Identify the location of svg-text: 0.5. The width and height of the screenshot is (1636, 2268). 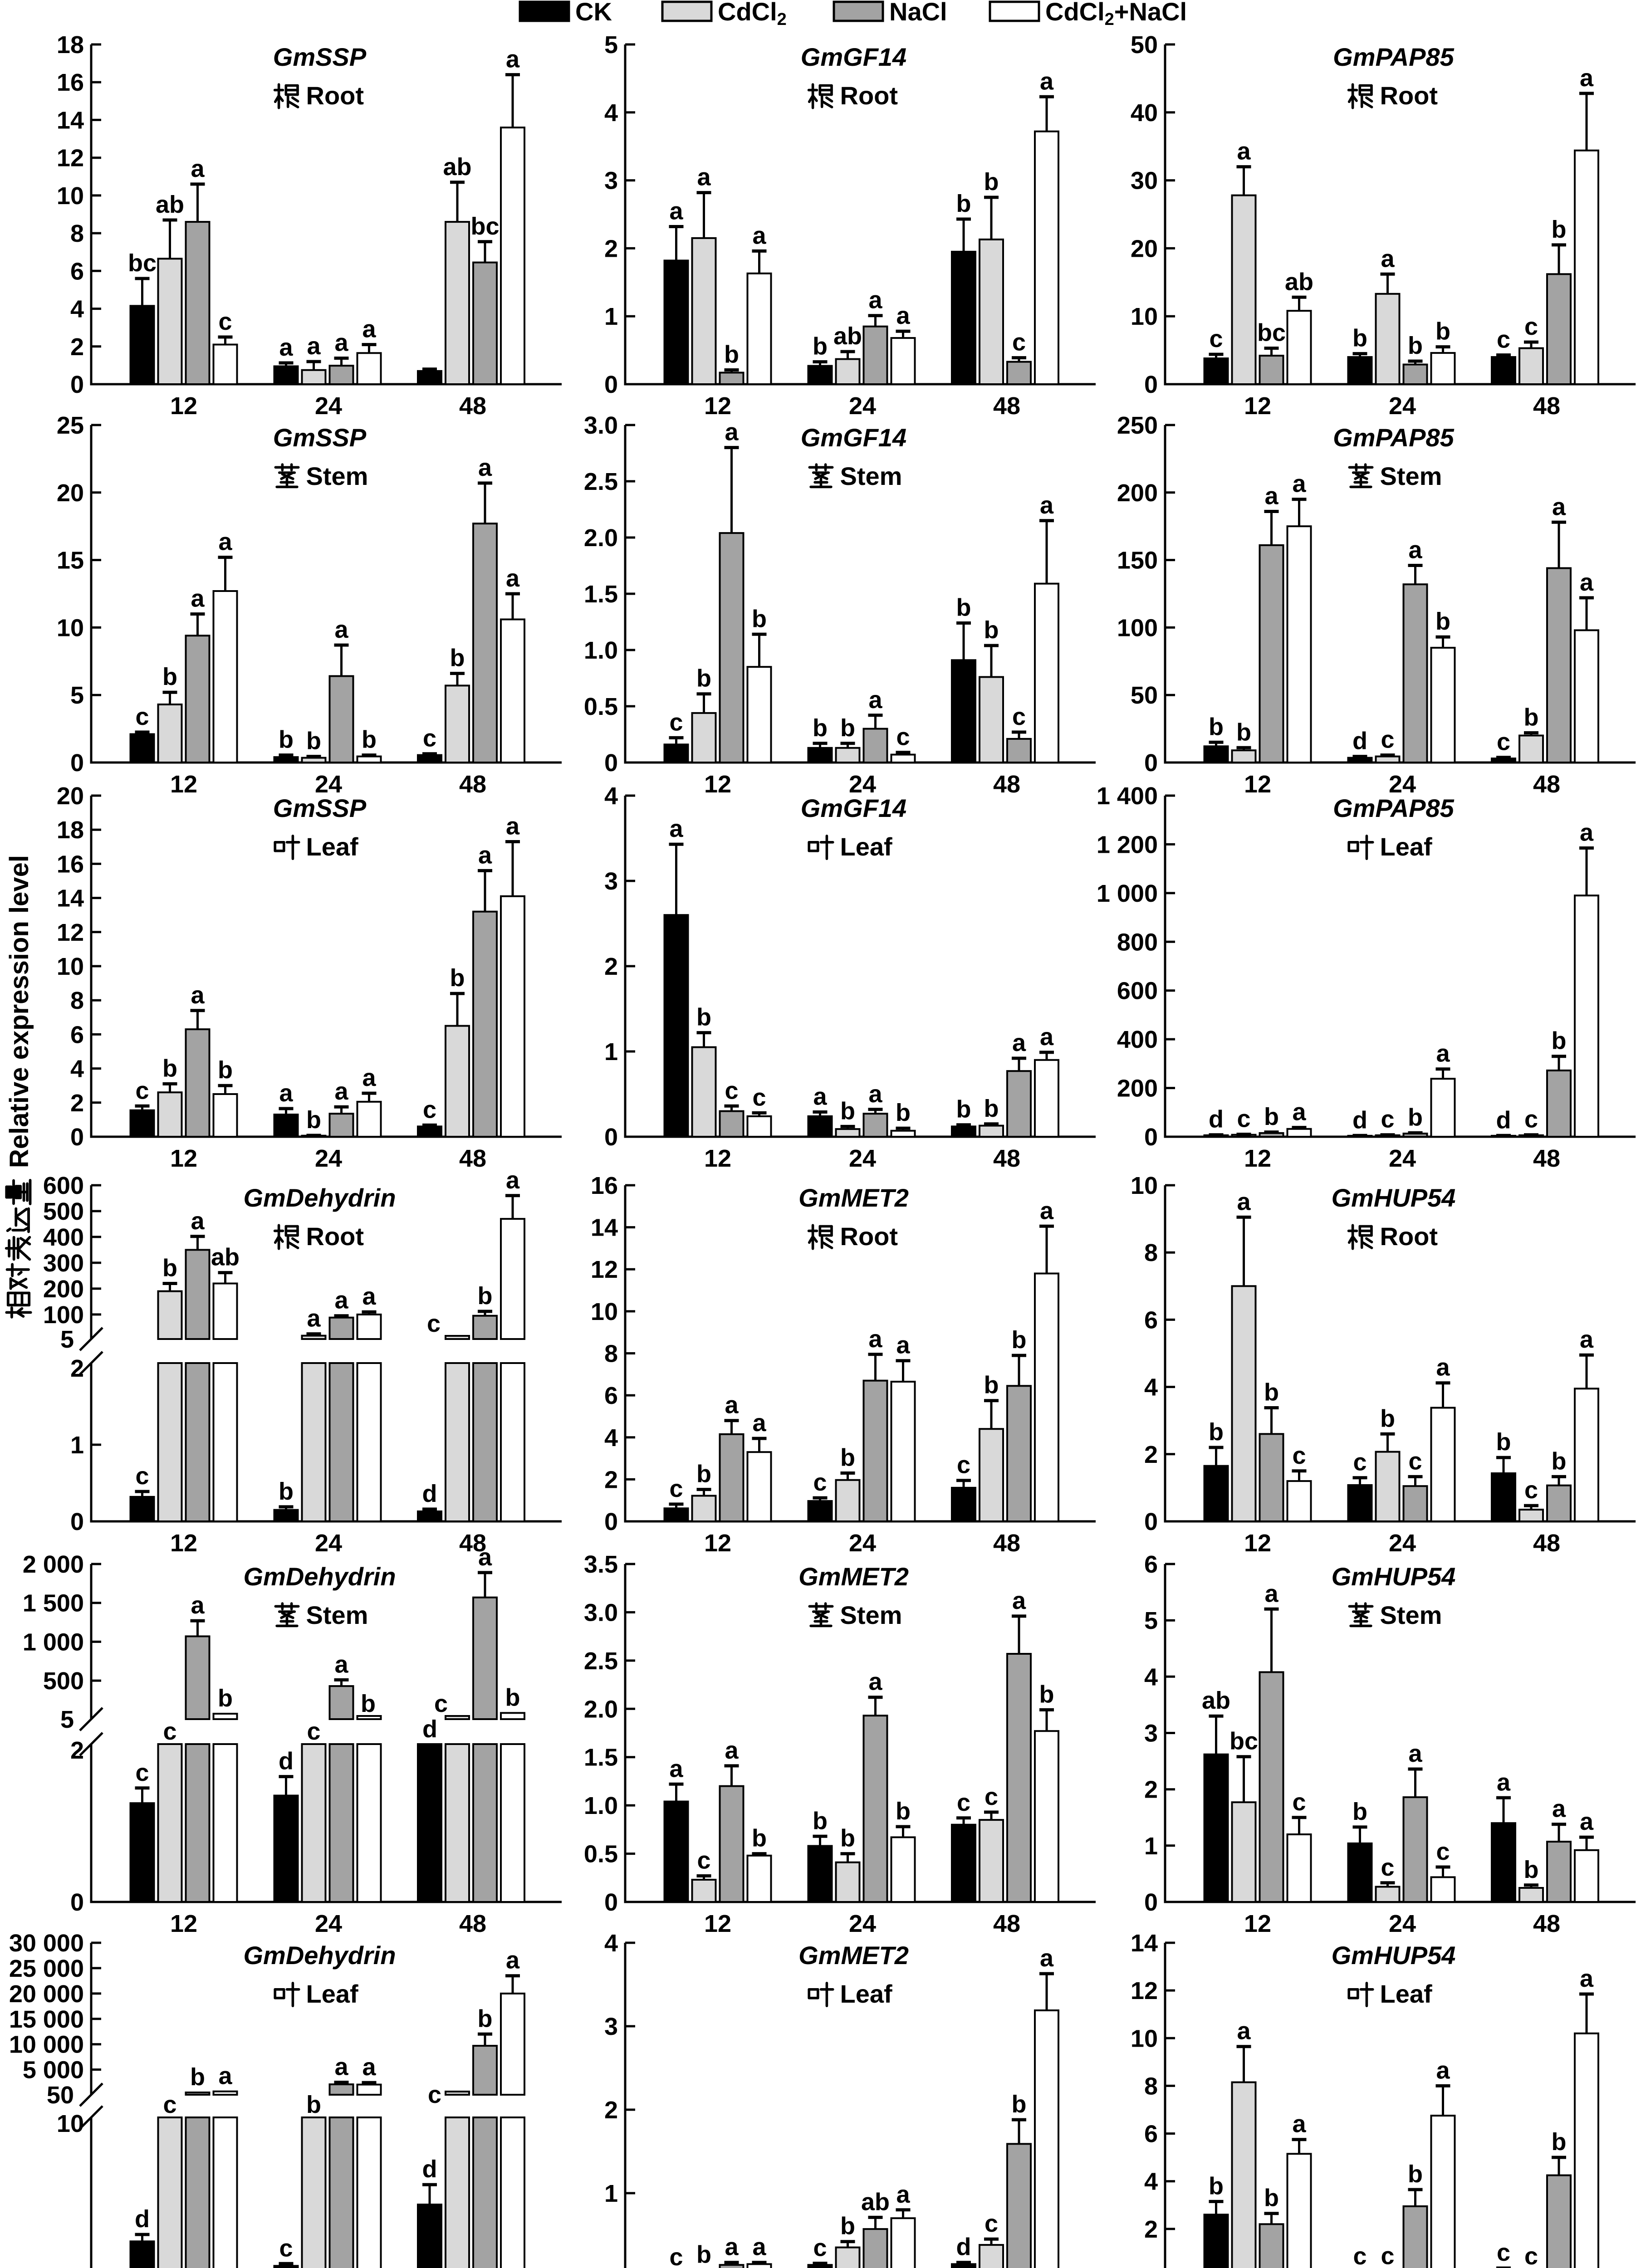
(601, 706).